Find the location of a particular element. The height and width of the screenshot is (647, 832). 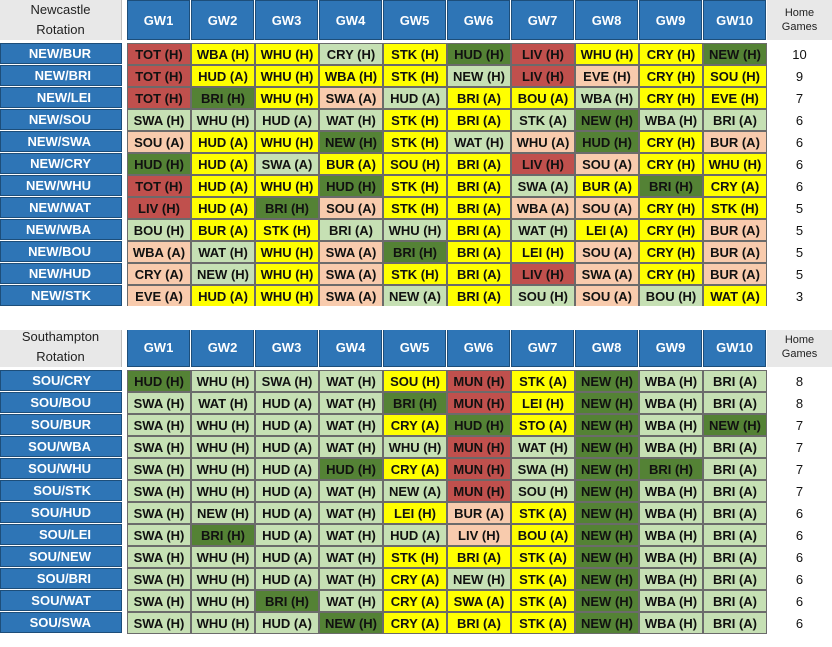

fixture-cell: STO (A) is located at coordinates (543, 425).